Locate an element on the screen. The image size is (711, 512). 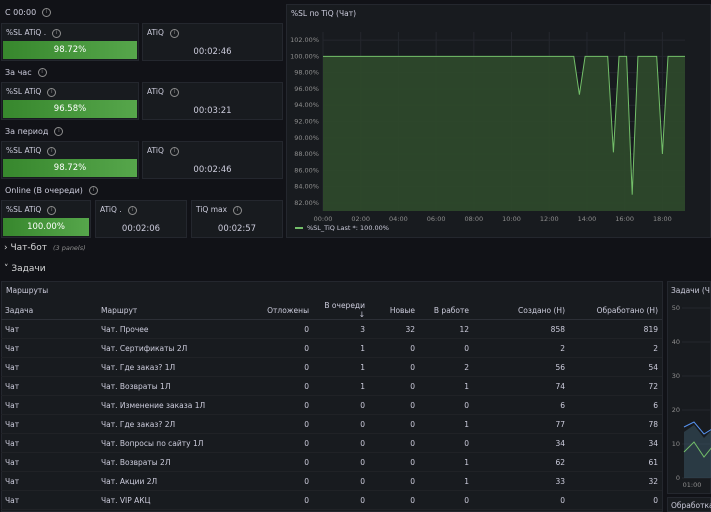
column-header: Обработано (Н) is located at coordinates (615, 310).